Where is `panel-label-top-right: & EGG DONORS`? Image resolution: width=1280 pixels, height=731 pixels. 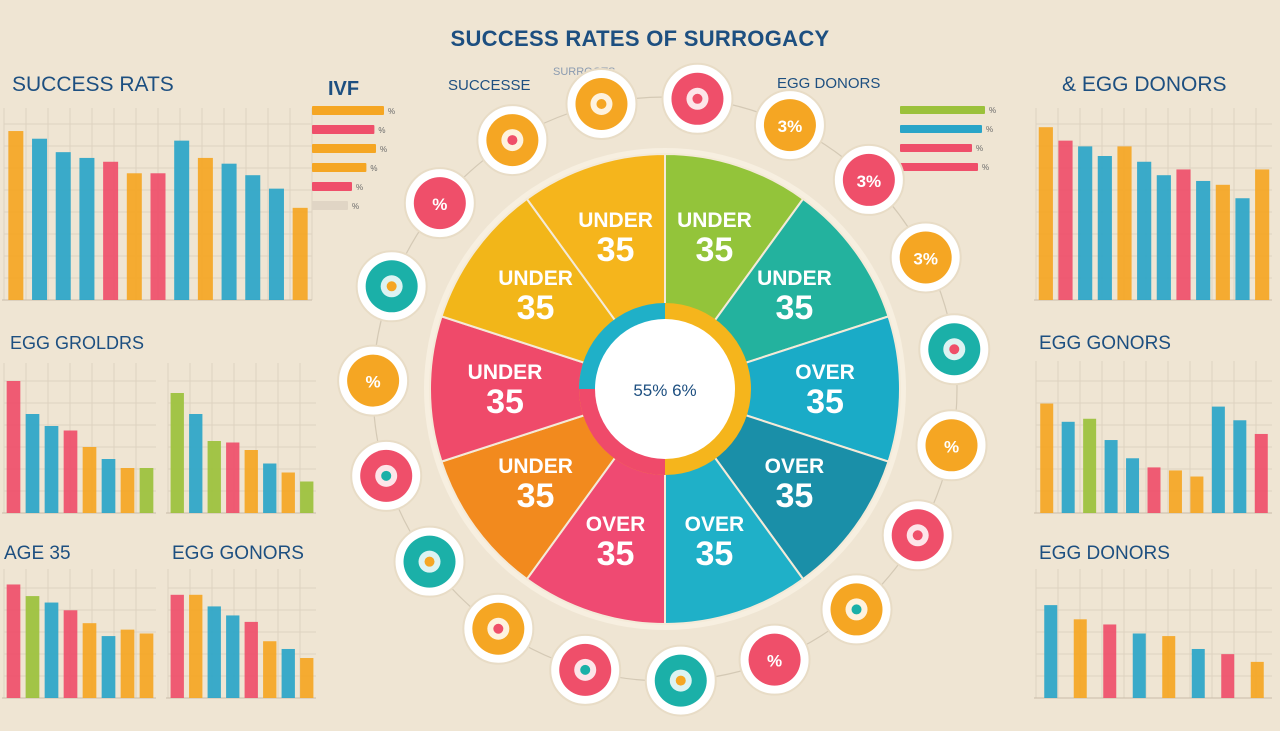 panel-label-top-right: & EGG DONORS is located at coordinates (1144, 84).